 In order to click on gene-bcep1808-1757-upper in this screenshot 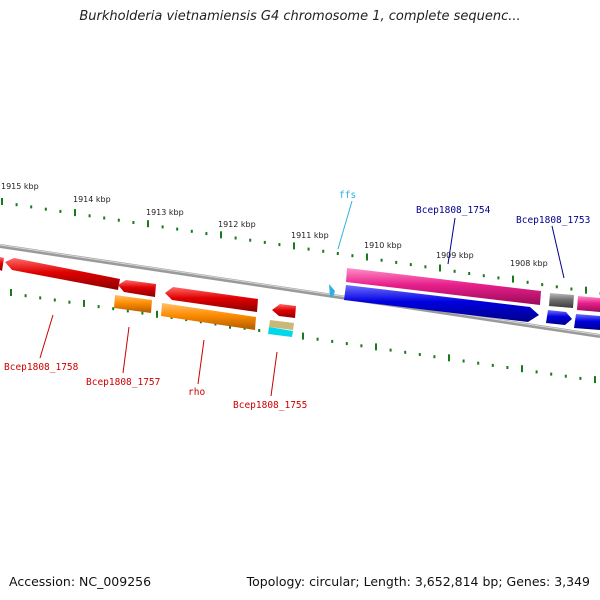, I will do `click(137, 288)`.